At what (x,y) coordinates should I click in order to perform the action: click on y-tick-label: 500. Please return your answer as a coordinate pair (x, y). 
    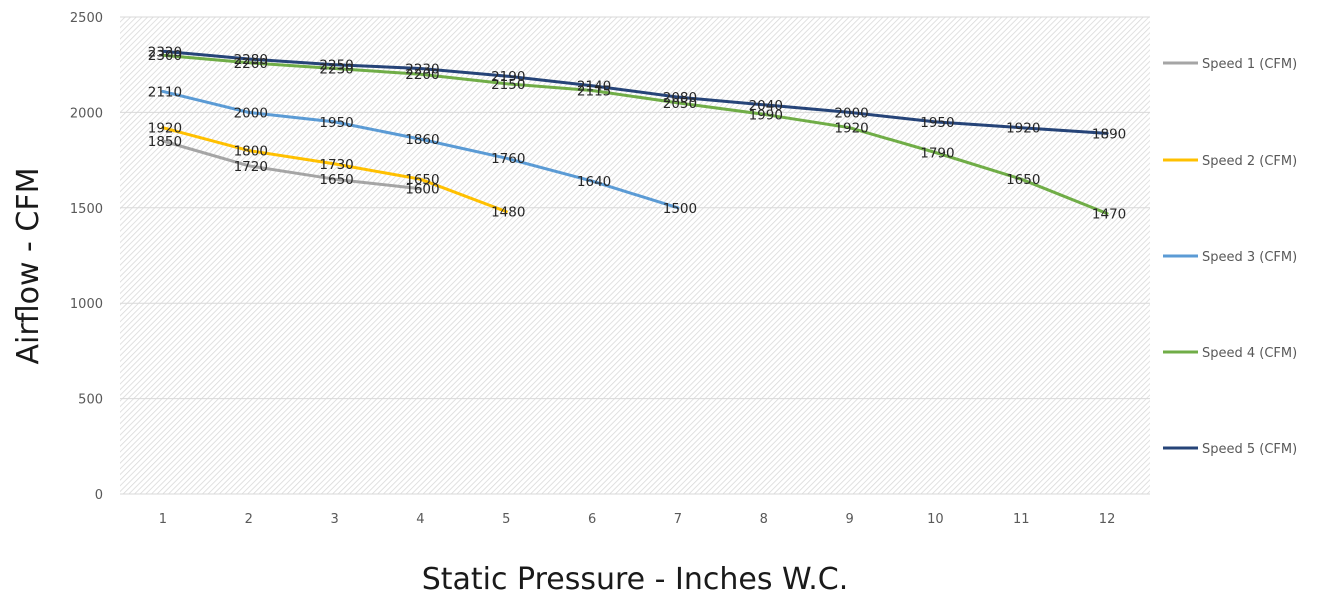
    Looking at the image, I should click on (90, 400).